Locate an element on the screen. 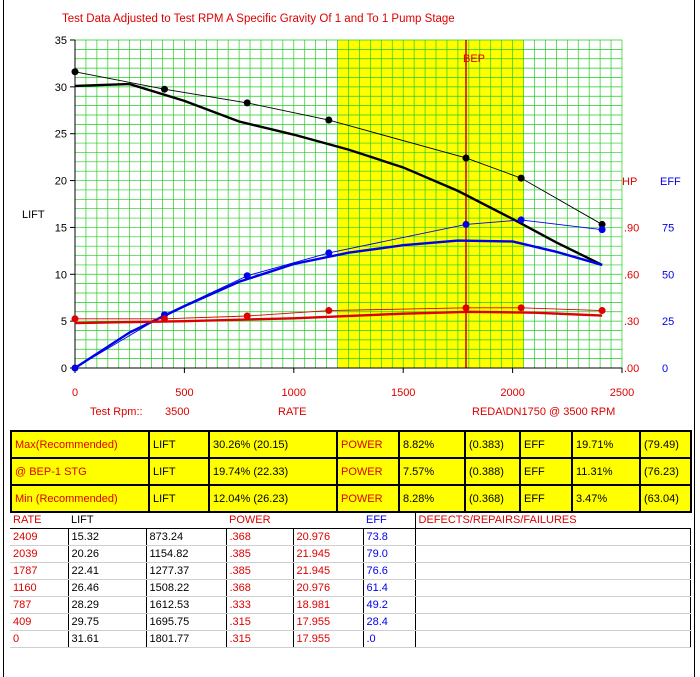 Image resolution: width=700 pixels, height=677 pixels. y-tick-label: 5 is located at coordinates (64, 322).